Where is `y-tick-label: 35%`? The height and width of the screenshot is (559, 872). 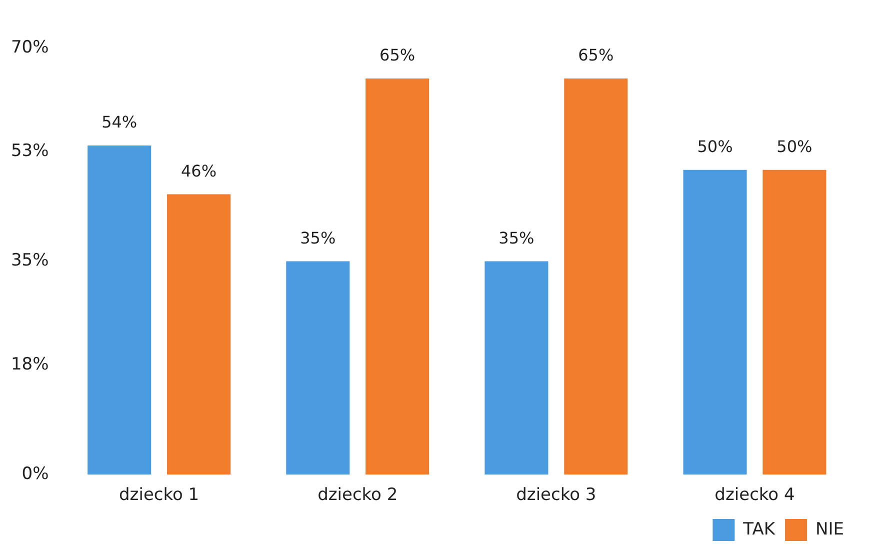
y-tick-label: 35% is located at coordinates (29, 260).